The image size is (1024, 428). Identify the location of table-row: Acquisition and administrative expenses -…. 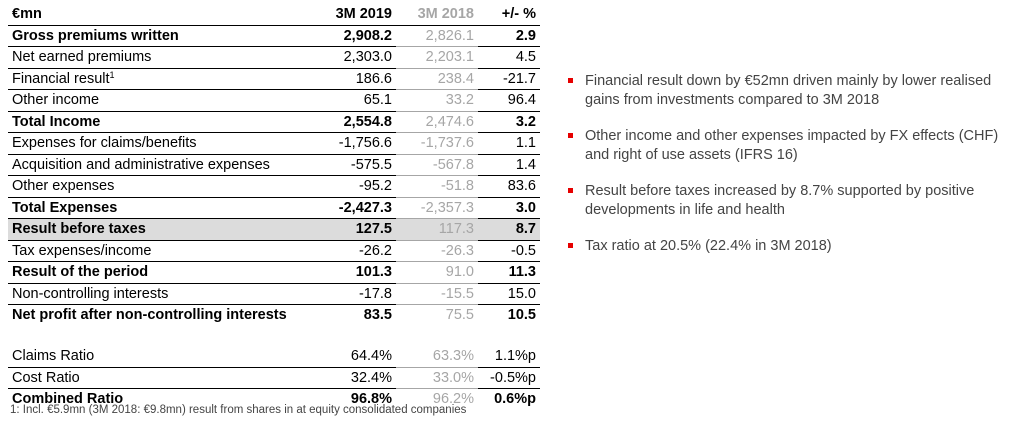
(274, 165).